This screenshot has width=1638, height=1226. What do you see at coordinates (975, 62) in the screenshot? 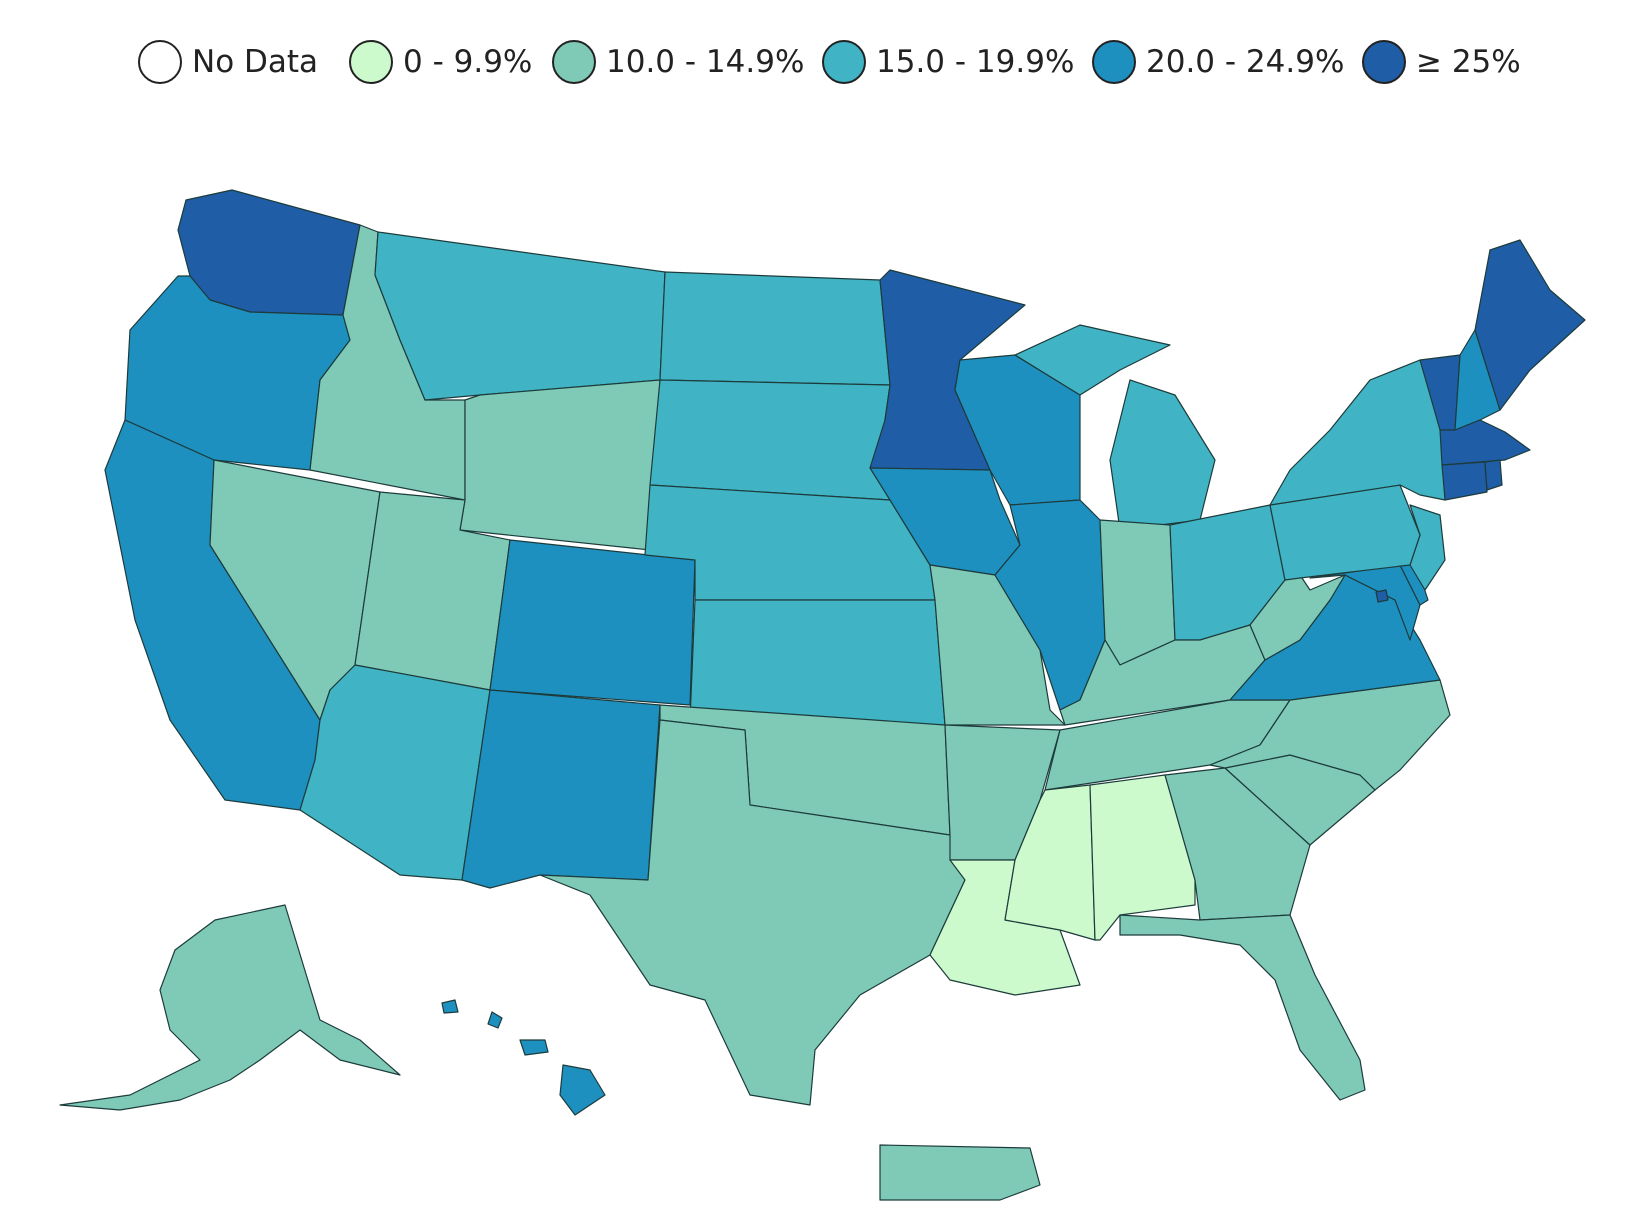
I see `legend-label-15-19: 15.0 - 19.9%` at bounding box center [975, 62].